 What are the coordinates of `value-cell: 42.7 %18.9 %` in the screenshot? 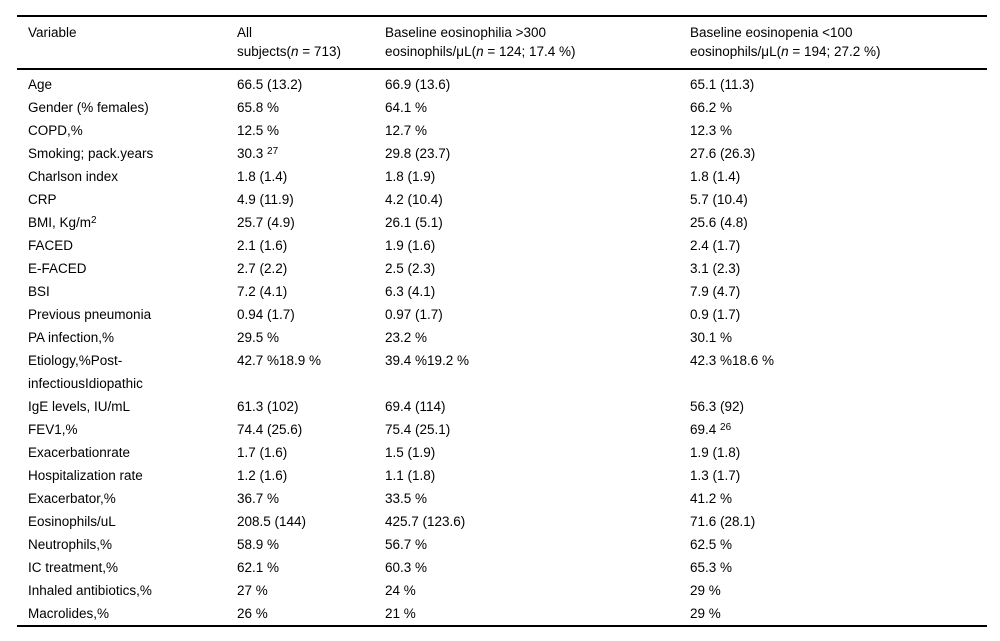 It's located at (279, 360).